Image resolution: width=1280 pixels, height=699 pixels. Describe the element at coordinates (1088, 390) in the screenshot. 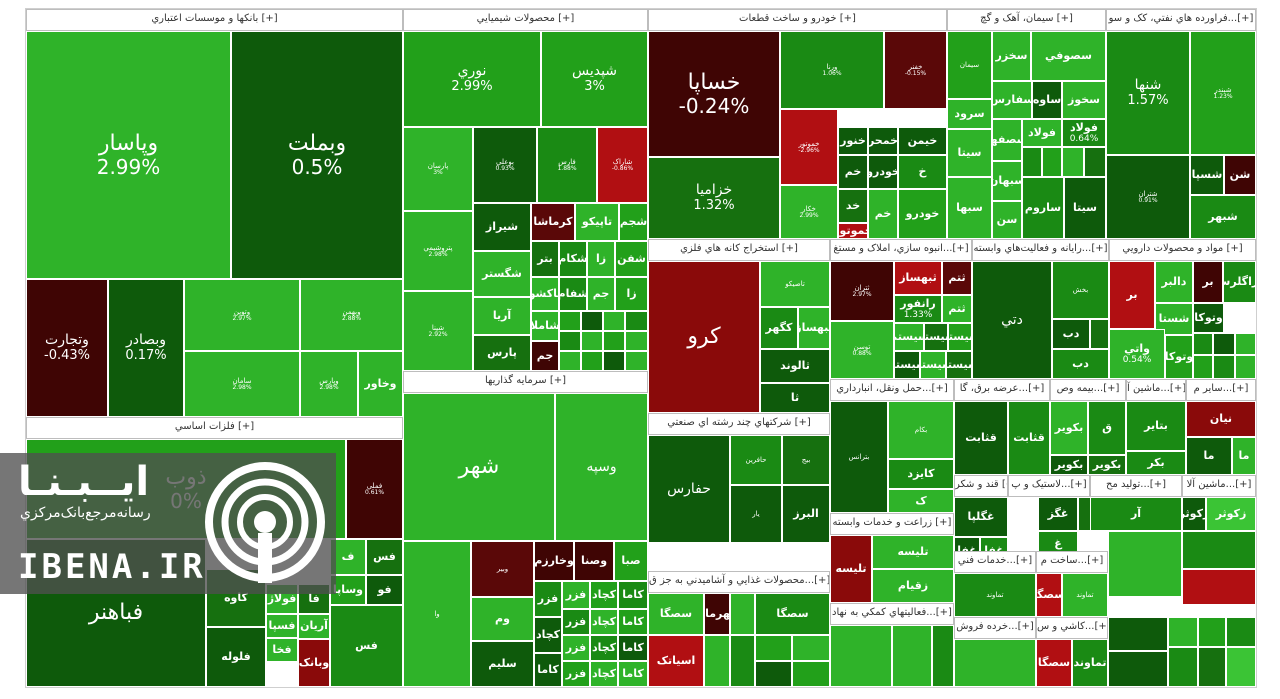

I see `sector-header: بيمه وص...[+]` at that location.